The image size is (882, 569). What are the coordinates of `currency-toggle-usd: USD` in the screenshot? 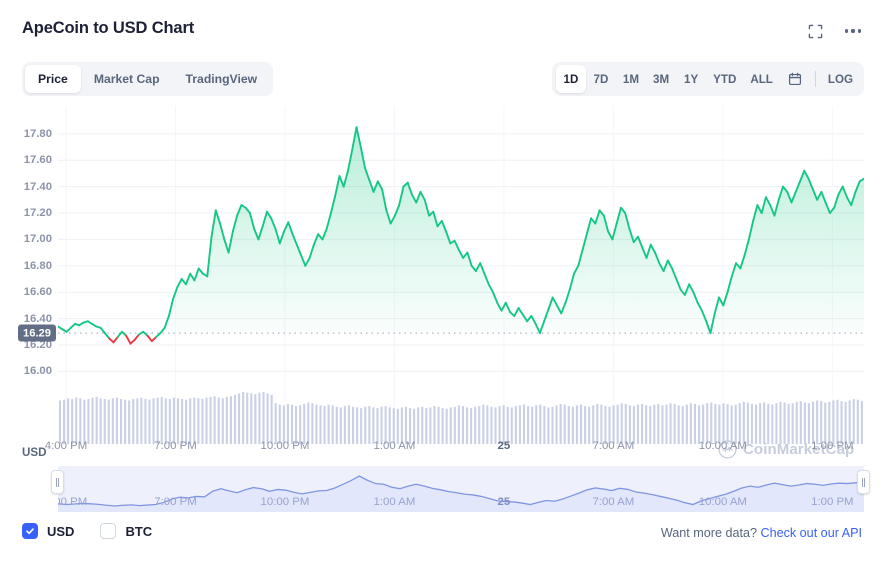 It's located at (48, 531).